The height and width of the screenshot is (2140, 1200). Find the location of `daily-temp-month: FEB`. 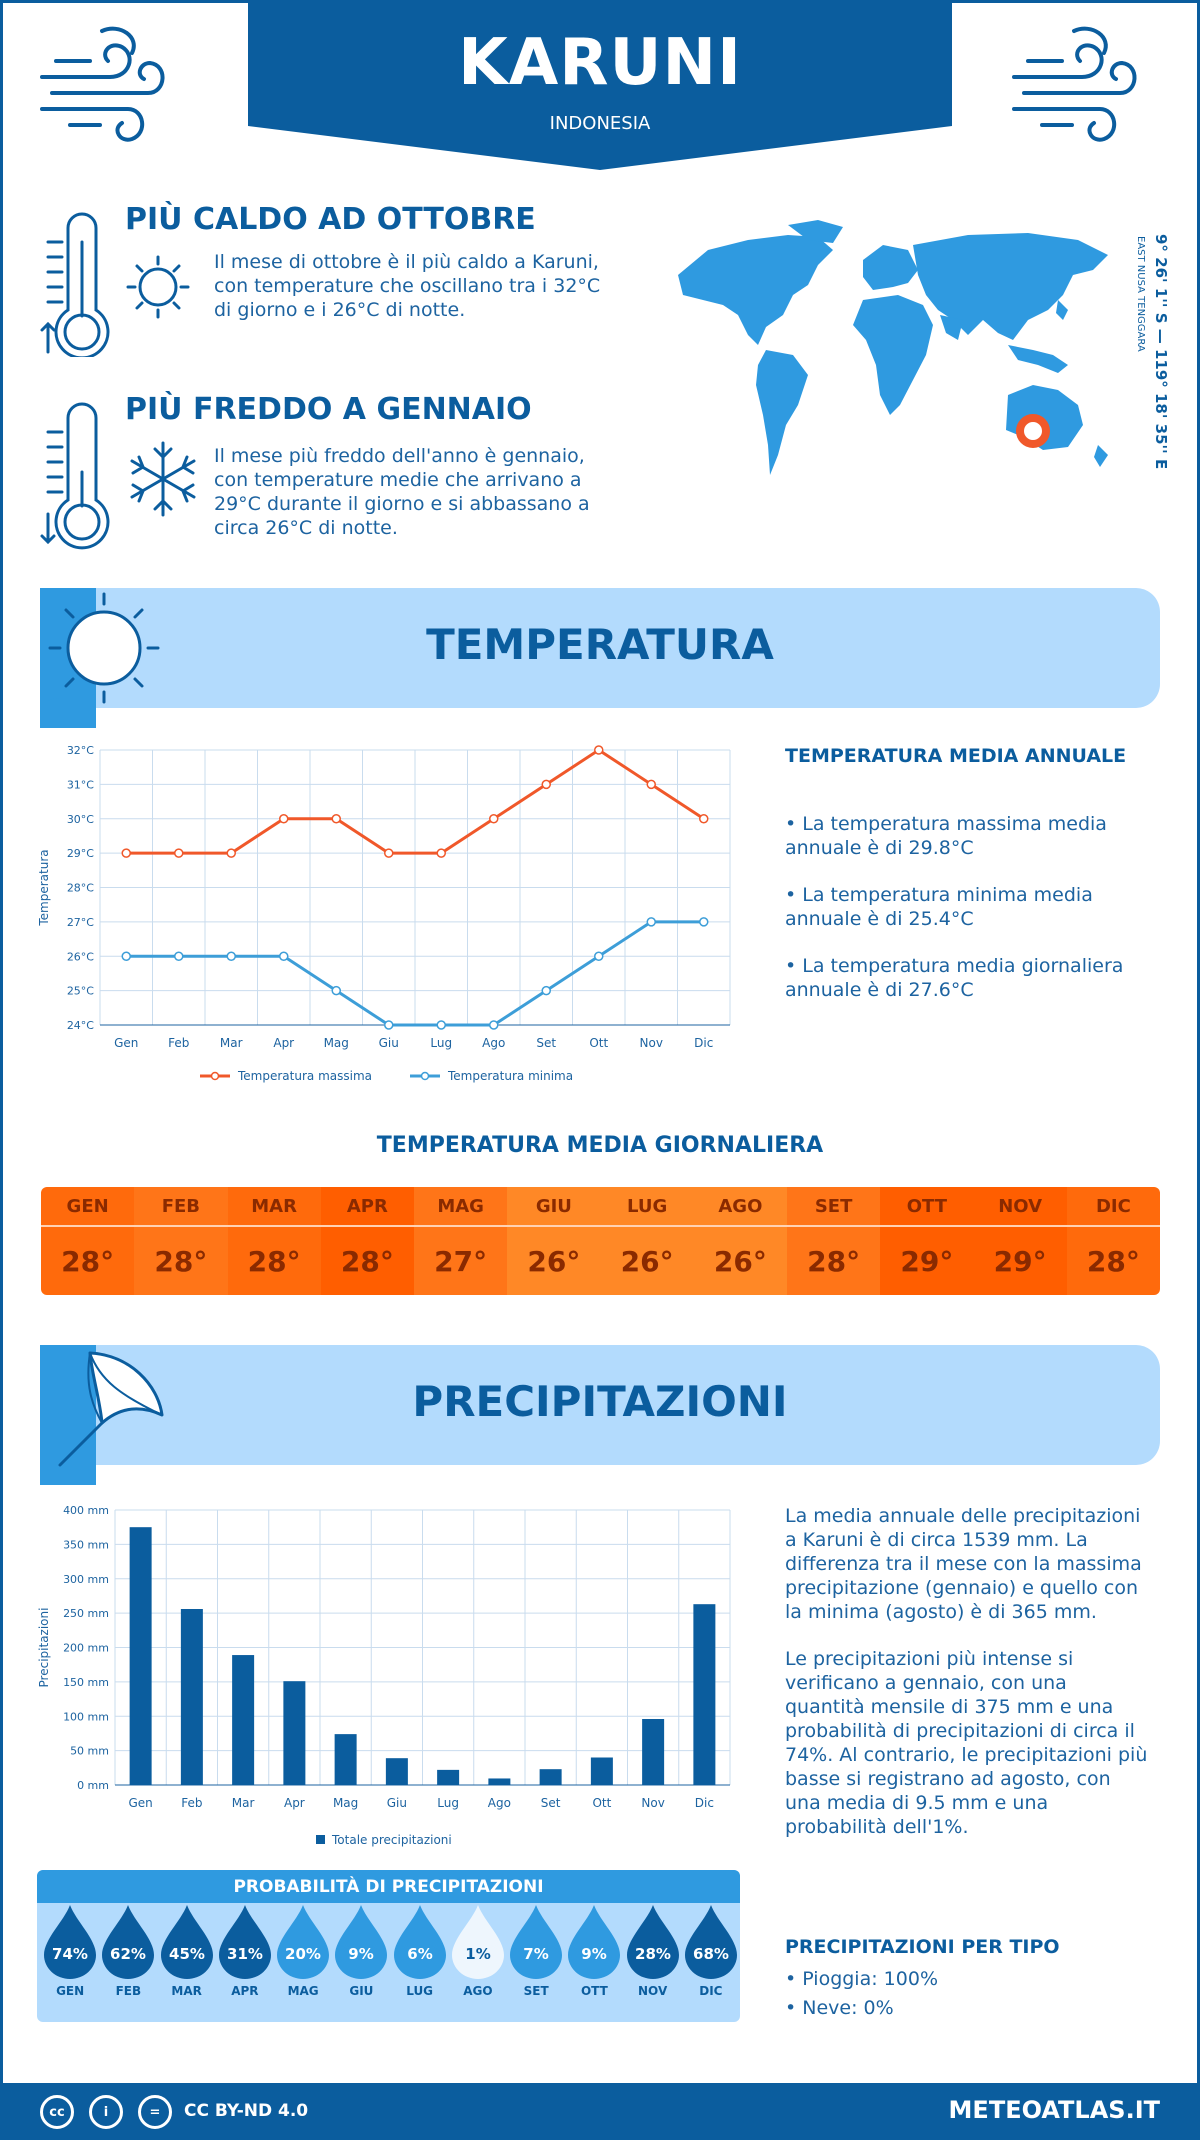

daily-temp-month: FEB is located at coordinates (181, 1206).